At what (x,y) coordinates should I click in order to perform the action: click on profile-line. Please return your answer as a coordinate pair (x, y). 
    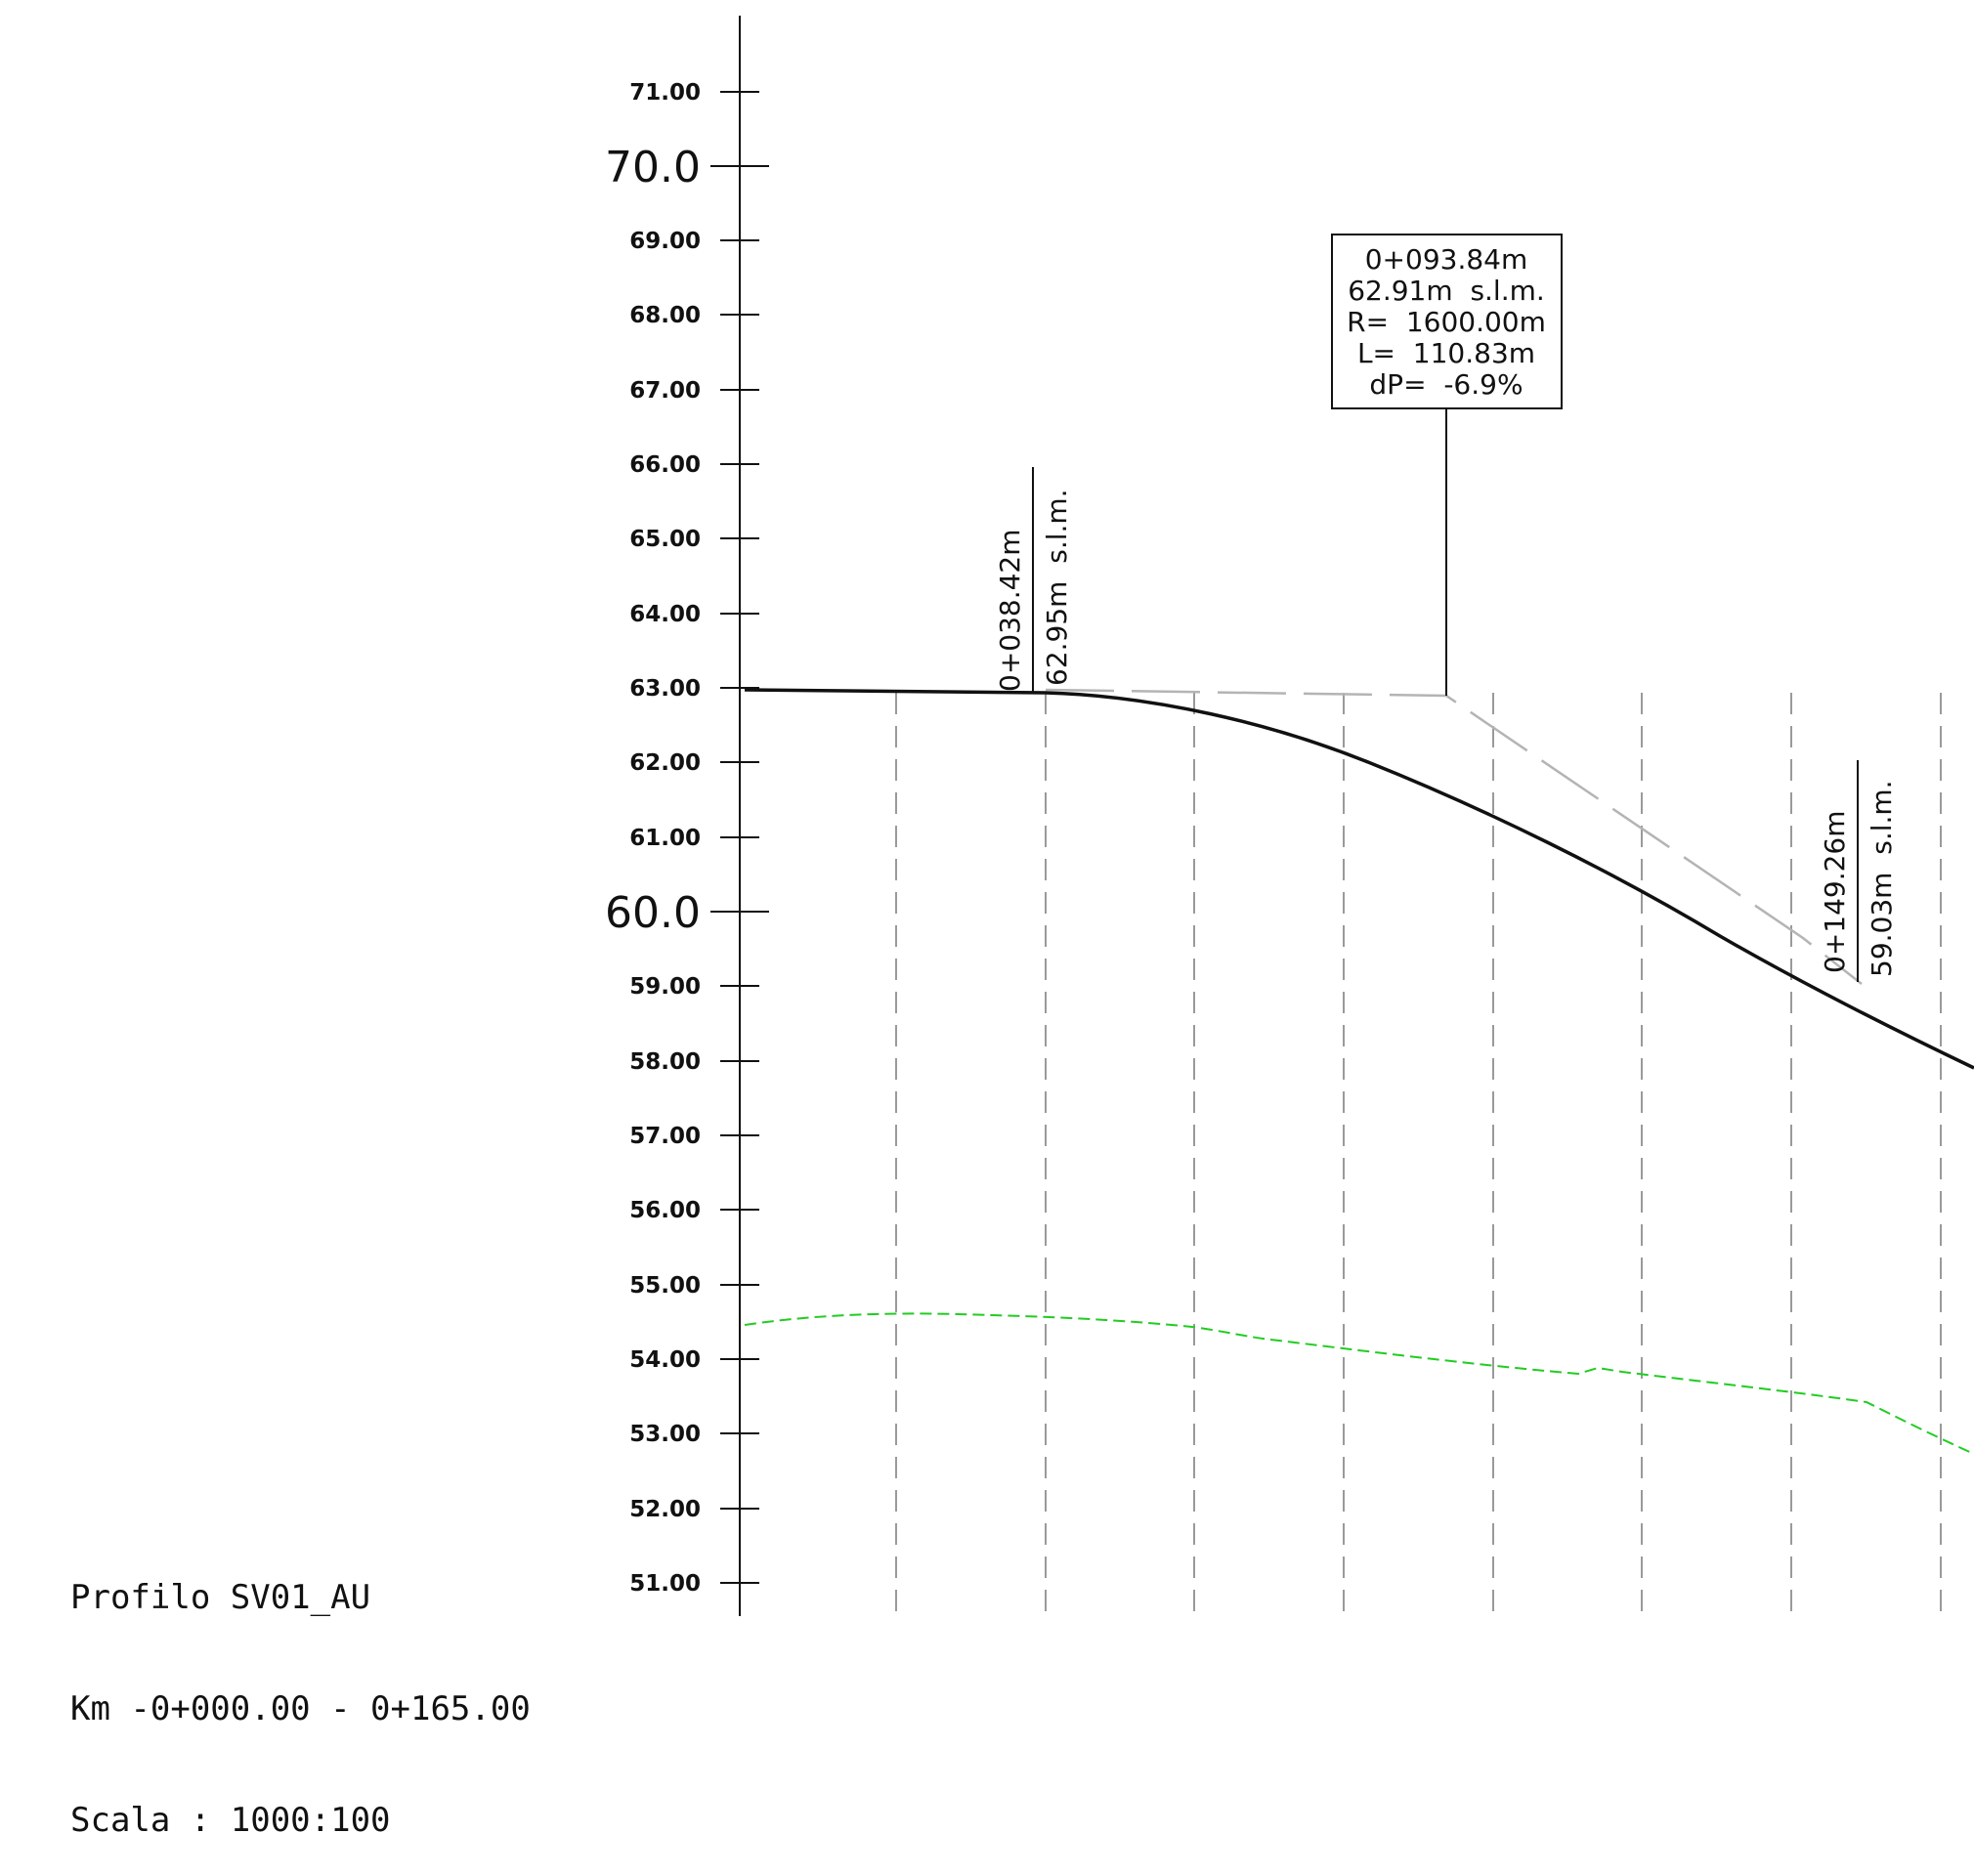
    Looking at the image, I should click on (1359, 879).